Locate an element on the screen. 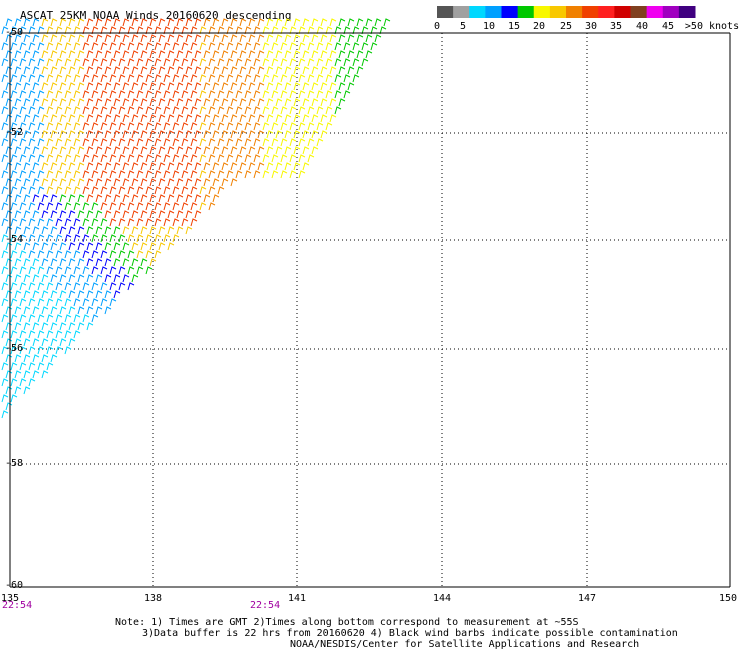 This screenshot has height=650, width=740. colorbar-label-45: 45 is located at coordinates (668, 26).